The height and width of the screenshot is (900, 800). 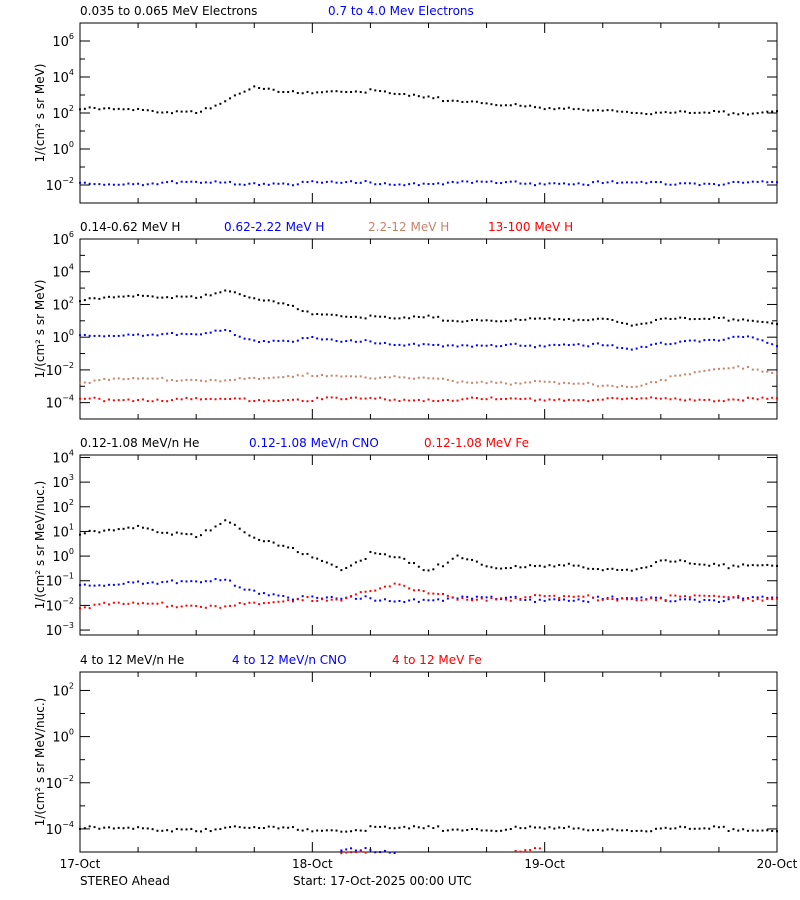 What do you see at coordinates (289, 660) in the screenshot?
I see `legend-label: 4 to 12 MeV/n CNO` at bounding box center [289, 660].